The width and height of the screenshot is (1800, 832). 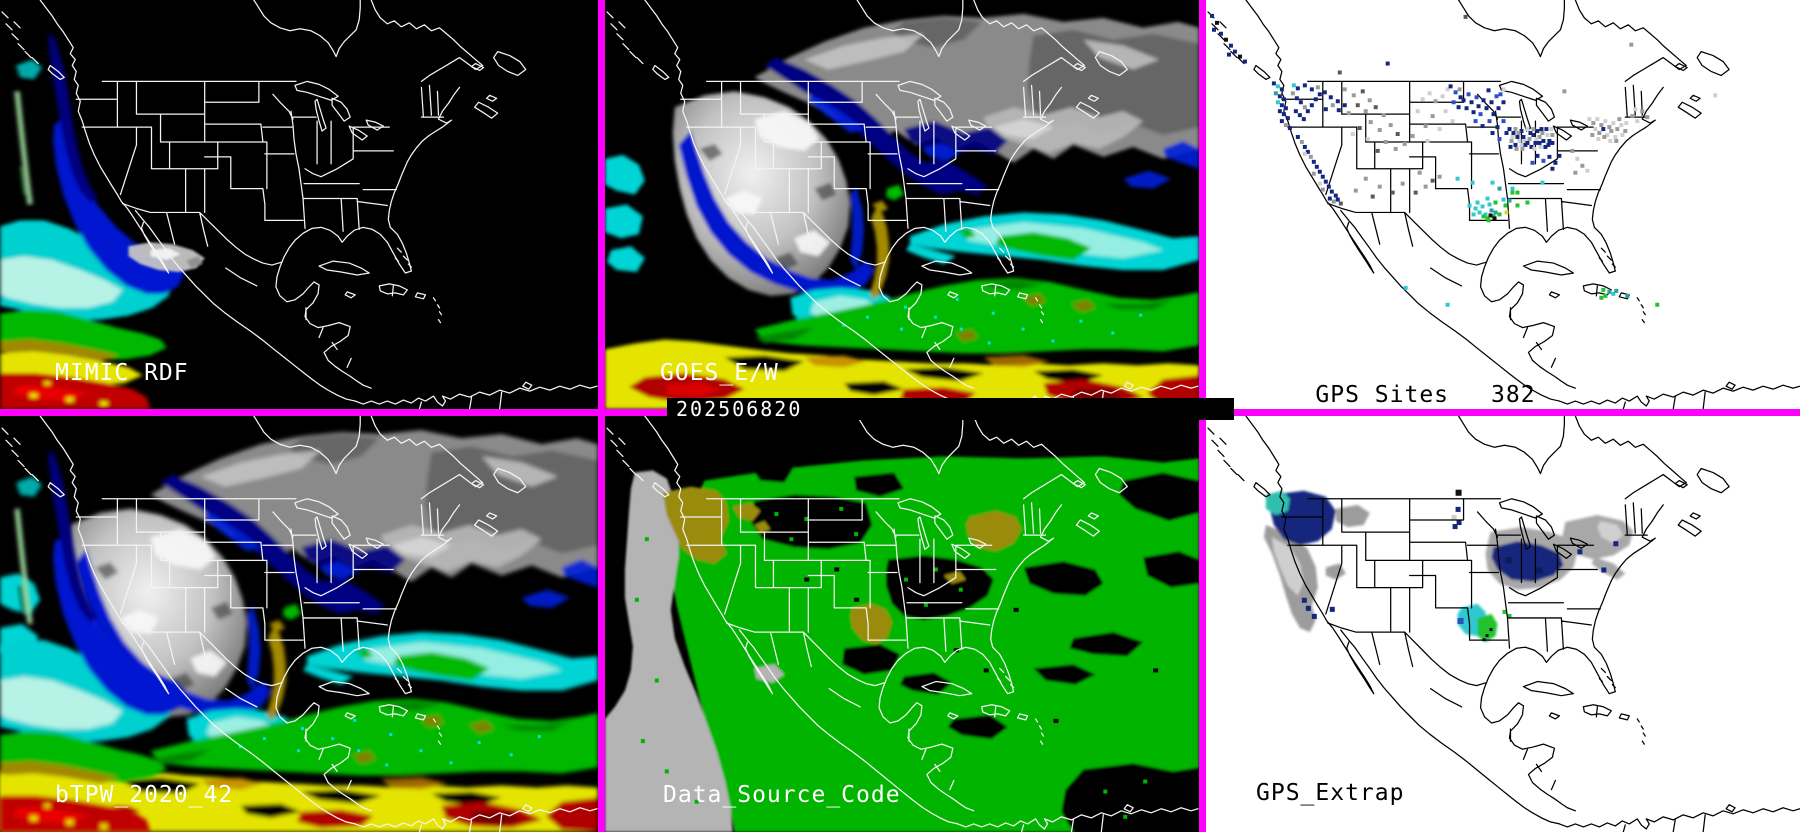 What do you see at coordinates (1448, 566) in the screenshot?
I see `extrapolated-field` at bounding box center [1448, 566].